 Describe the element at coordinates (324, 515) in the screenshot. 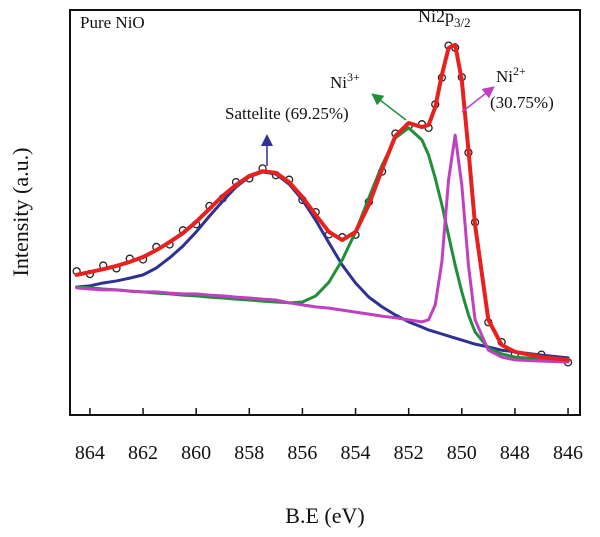

I see `x-axis-label: B.E (eV)` at that location.